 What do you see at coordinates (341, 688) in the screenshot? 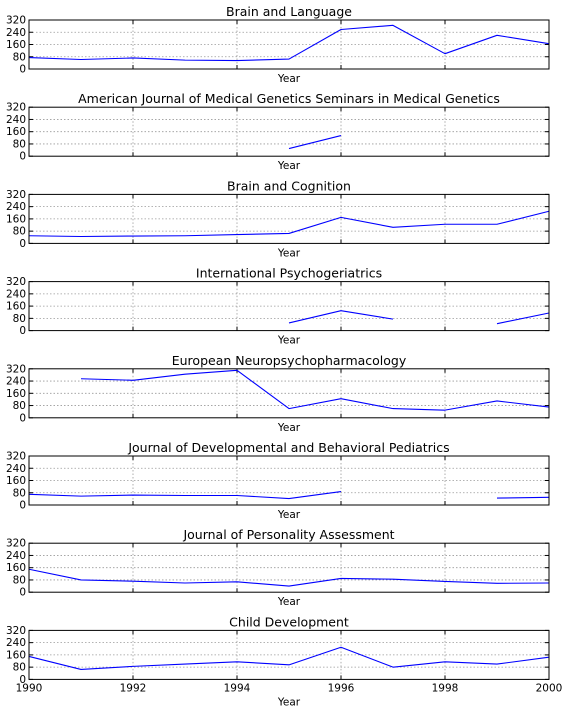
I see `x-tick-label: 1996` at bounding box center [341, 688].